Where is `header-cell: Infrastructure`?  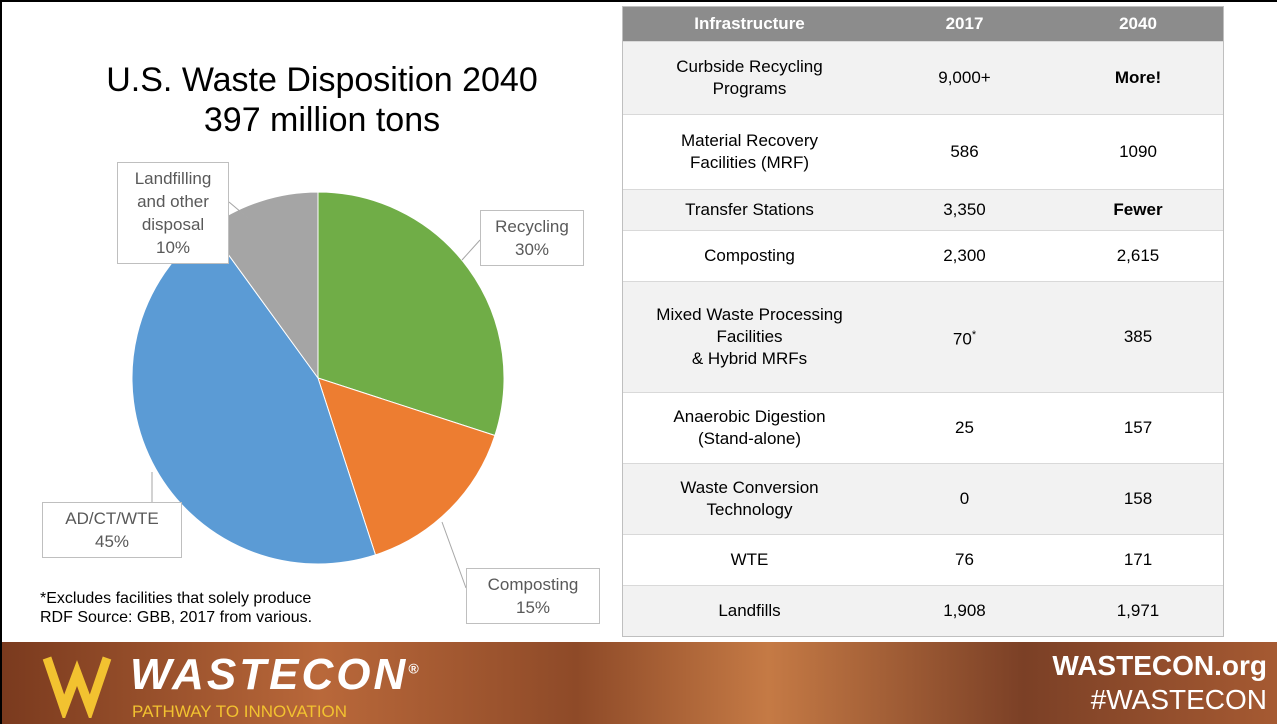 header-cell: Infrastructure is located at coordinates (749, 23).